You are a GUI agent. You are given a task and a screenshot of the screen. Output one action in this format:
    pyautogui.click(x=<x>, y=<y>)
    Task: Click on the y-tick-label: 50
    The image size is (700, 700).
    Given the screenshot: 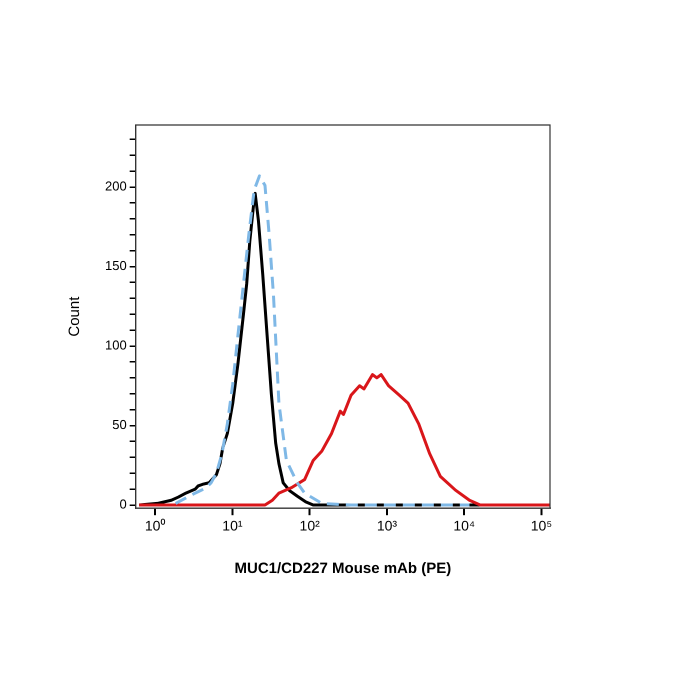 What is the action you would take?
    pyautogui.click(x=119, y=424)
    